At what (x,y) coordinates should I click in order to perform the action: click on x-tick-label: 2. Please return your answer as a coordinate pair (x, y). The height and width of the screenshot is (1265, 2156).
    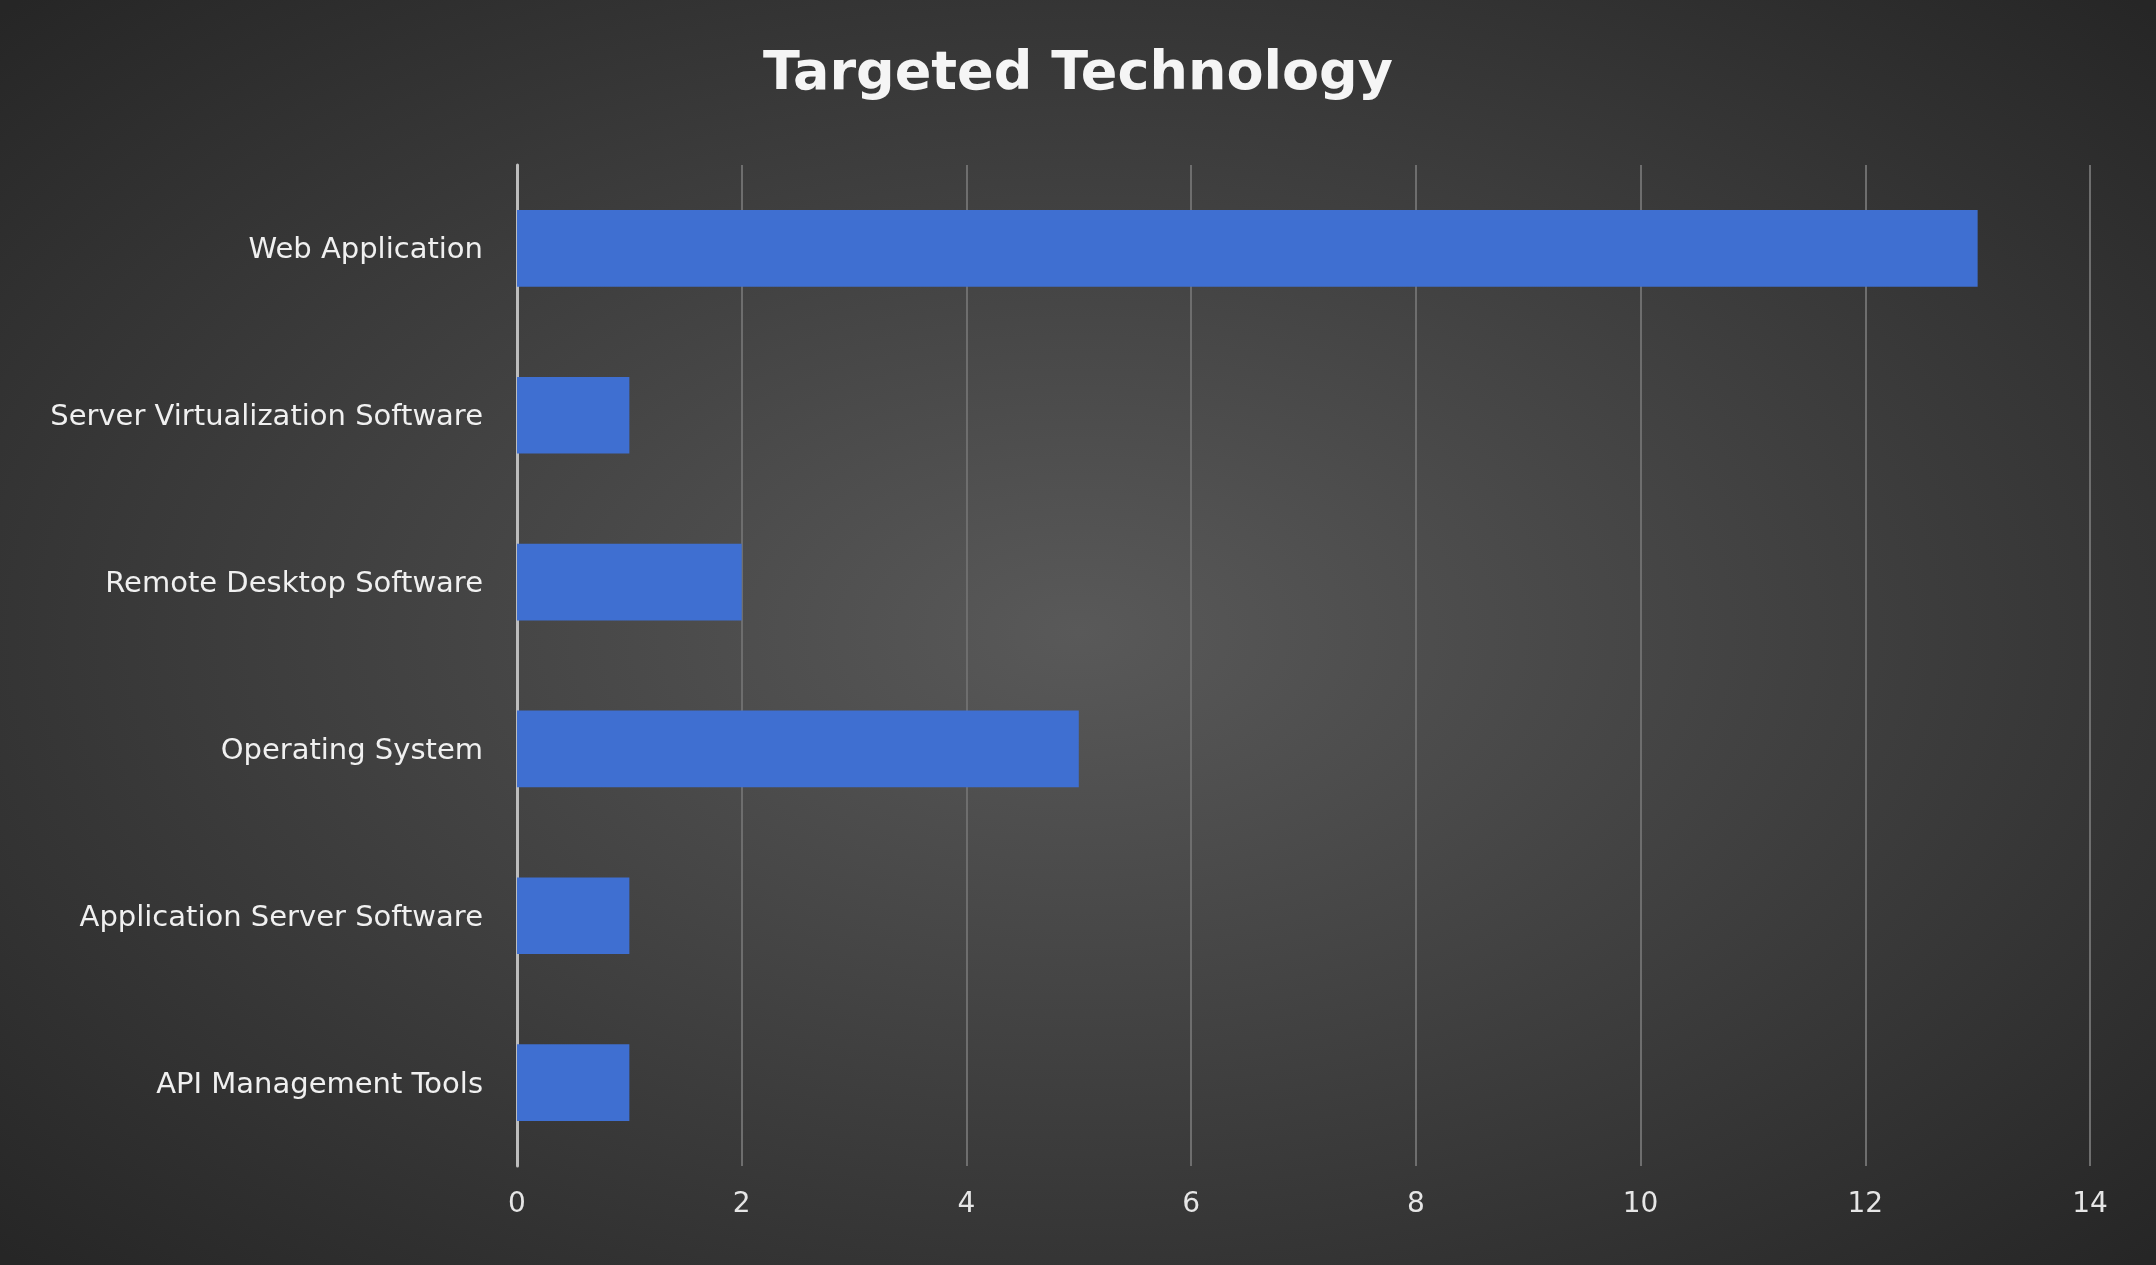
    Looking at the image, I should click on (741, 1202).